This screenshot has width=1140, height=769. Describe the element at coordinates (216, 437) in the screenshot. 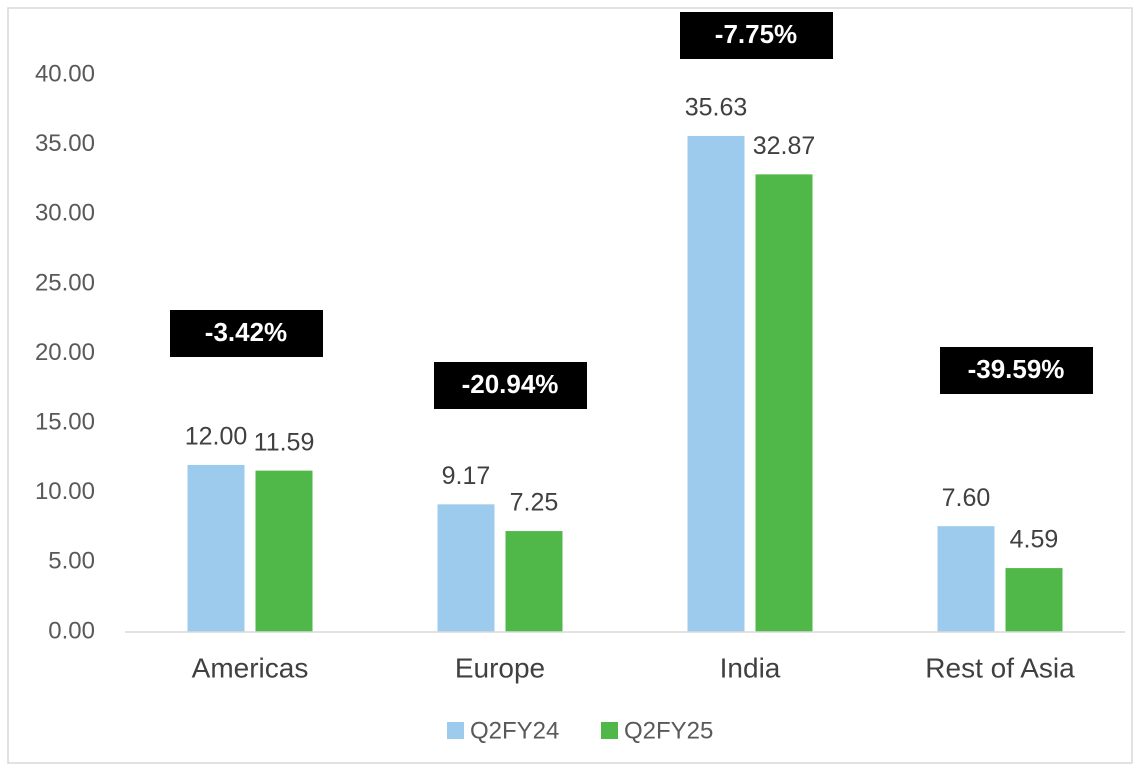

I see `data-label: 12.00` at that location.